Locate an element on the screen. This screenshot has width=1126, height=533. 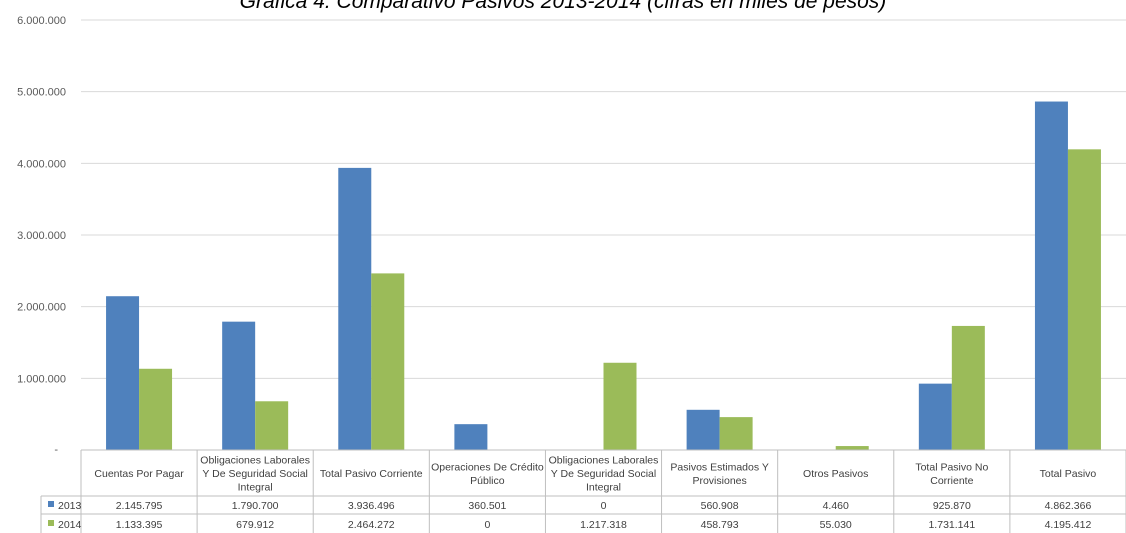
table-value-2014: 55.030 is located at coordinates (836, 525).